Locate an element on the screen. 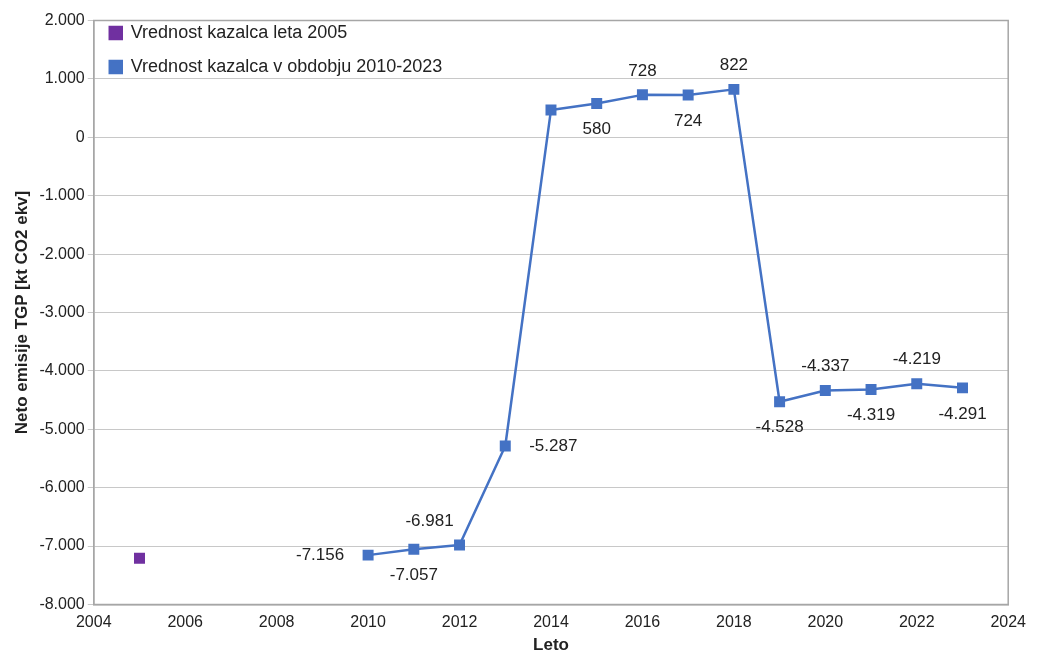 This screenshot has width=1037, height=664. y-tick-label: 1.000 is located at coordinates (64, 78).